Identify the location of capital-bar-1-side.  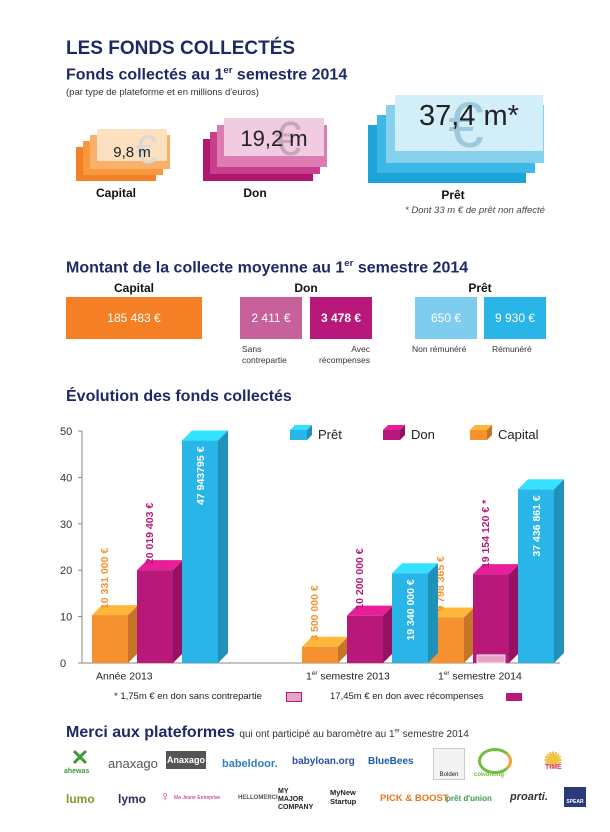
(343, 649).